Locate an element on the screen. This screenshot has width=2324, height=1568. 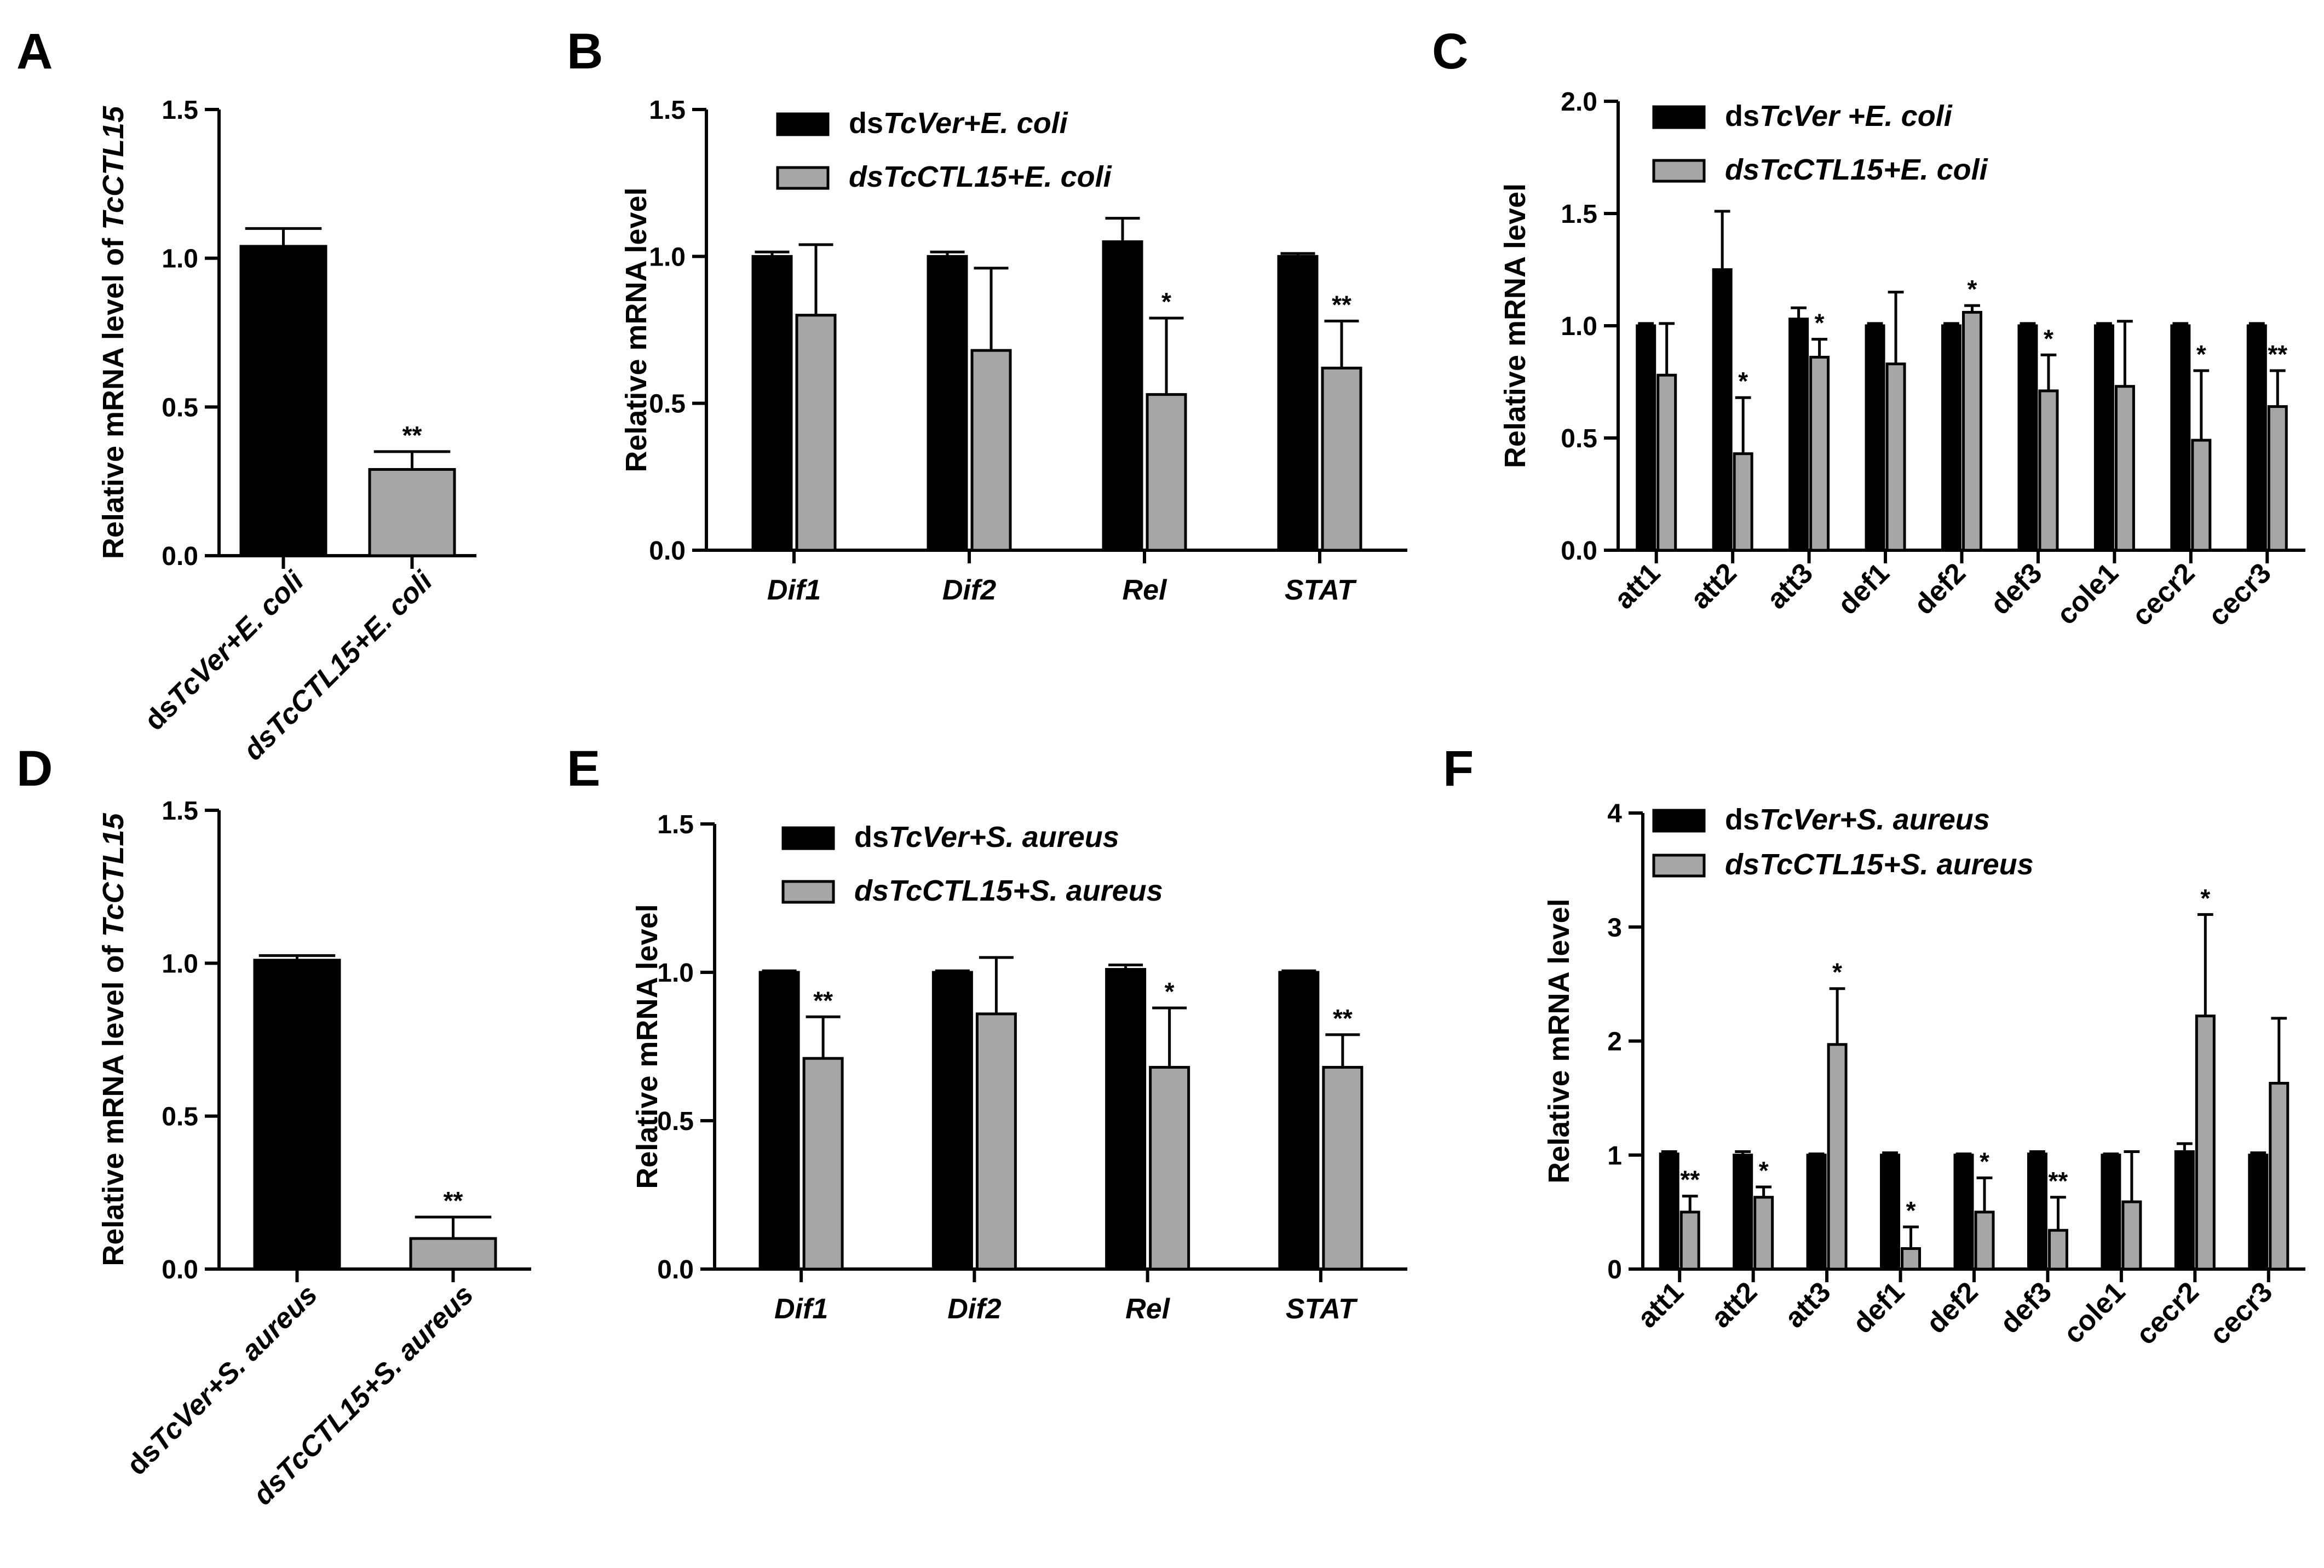
bar-dstcctl15-s-aureus-att1 is located at coordinates (1689, 1240).